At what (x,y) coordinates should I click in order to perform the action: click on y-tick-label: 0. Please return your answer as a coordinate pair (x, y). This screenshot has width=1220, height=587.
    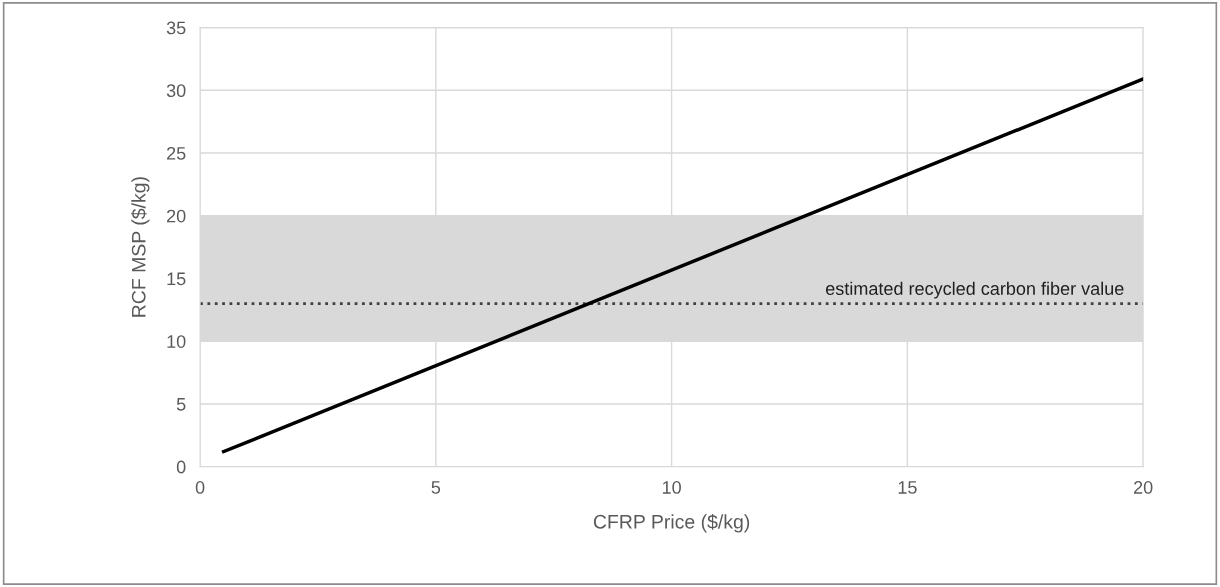
    Looking at the image, I should click on (181, 467).